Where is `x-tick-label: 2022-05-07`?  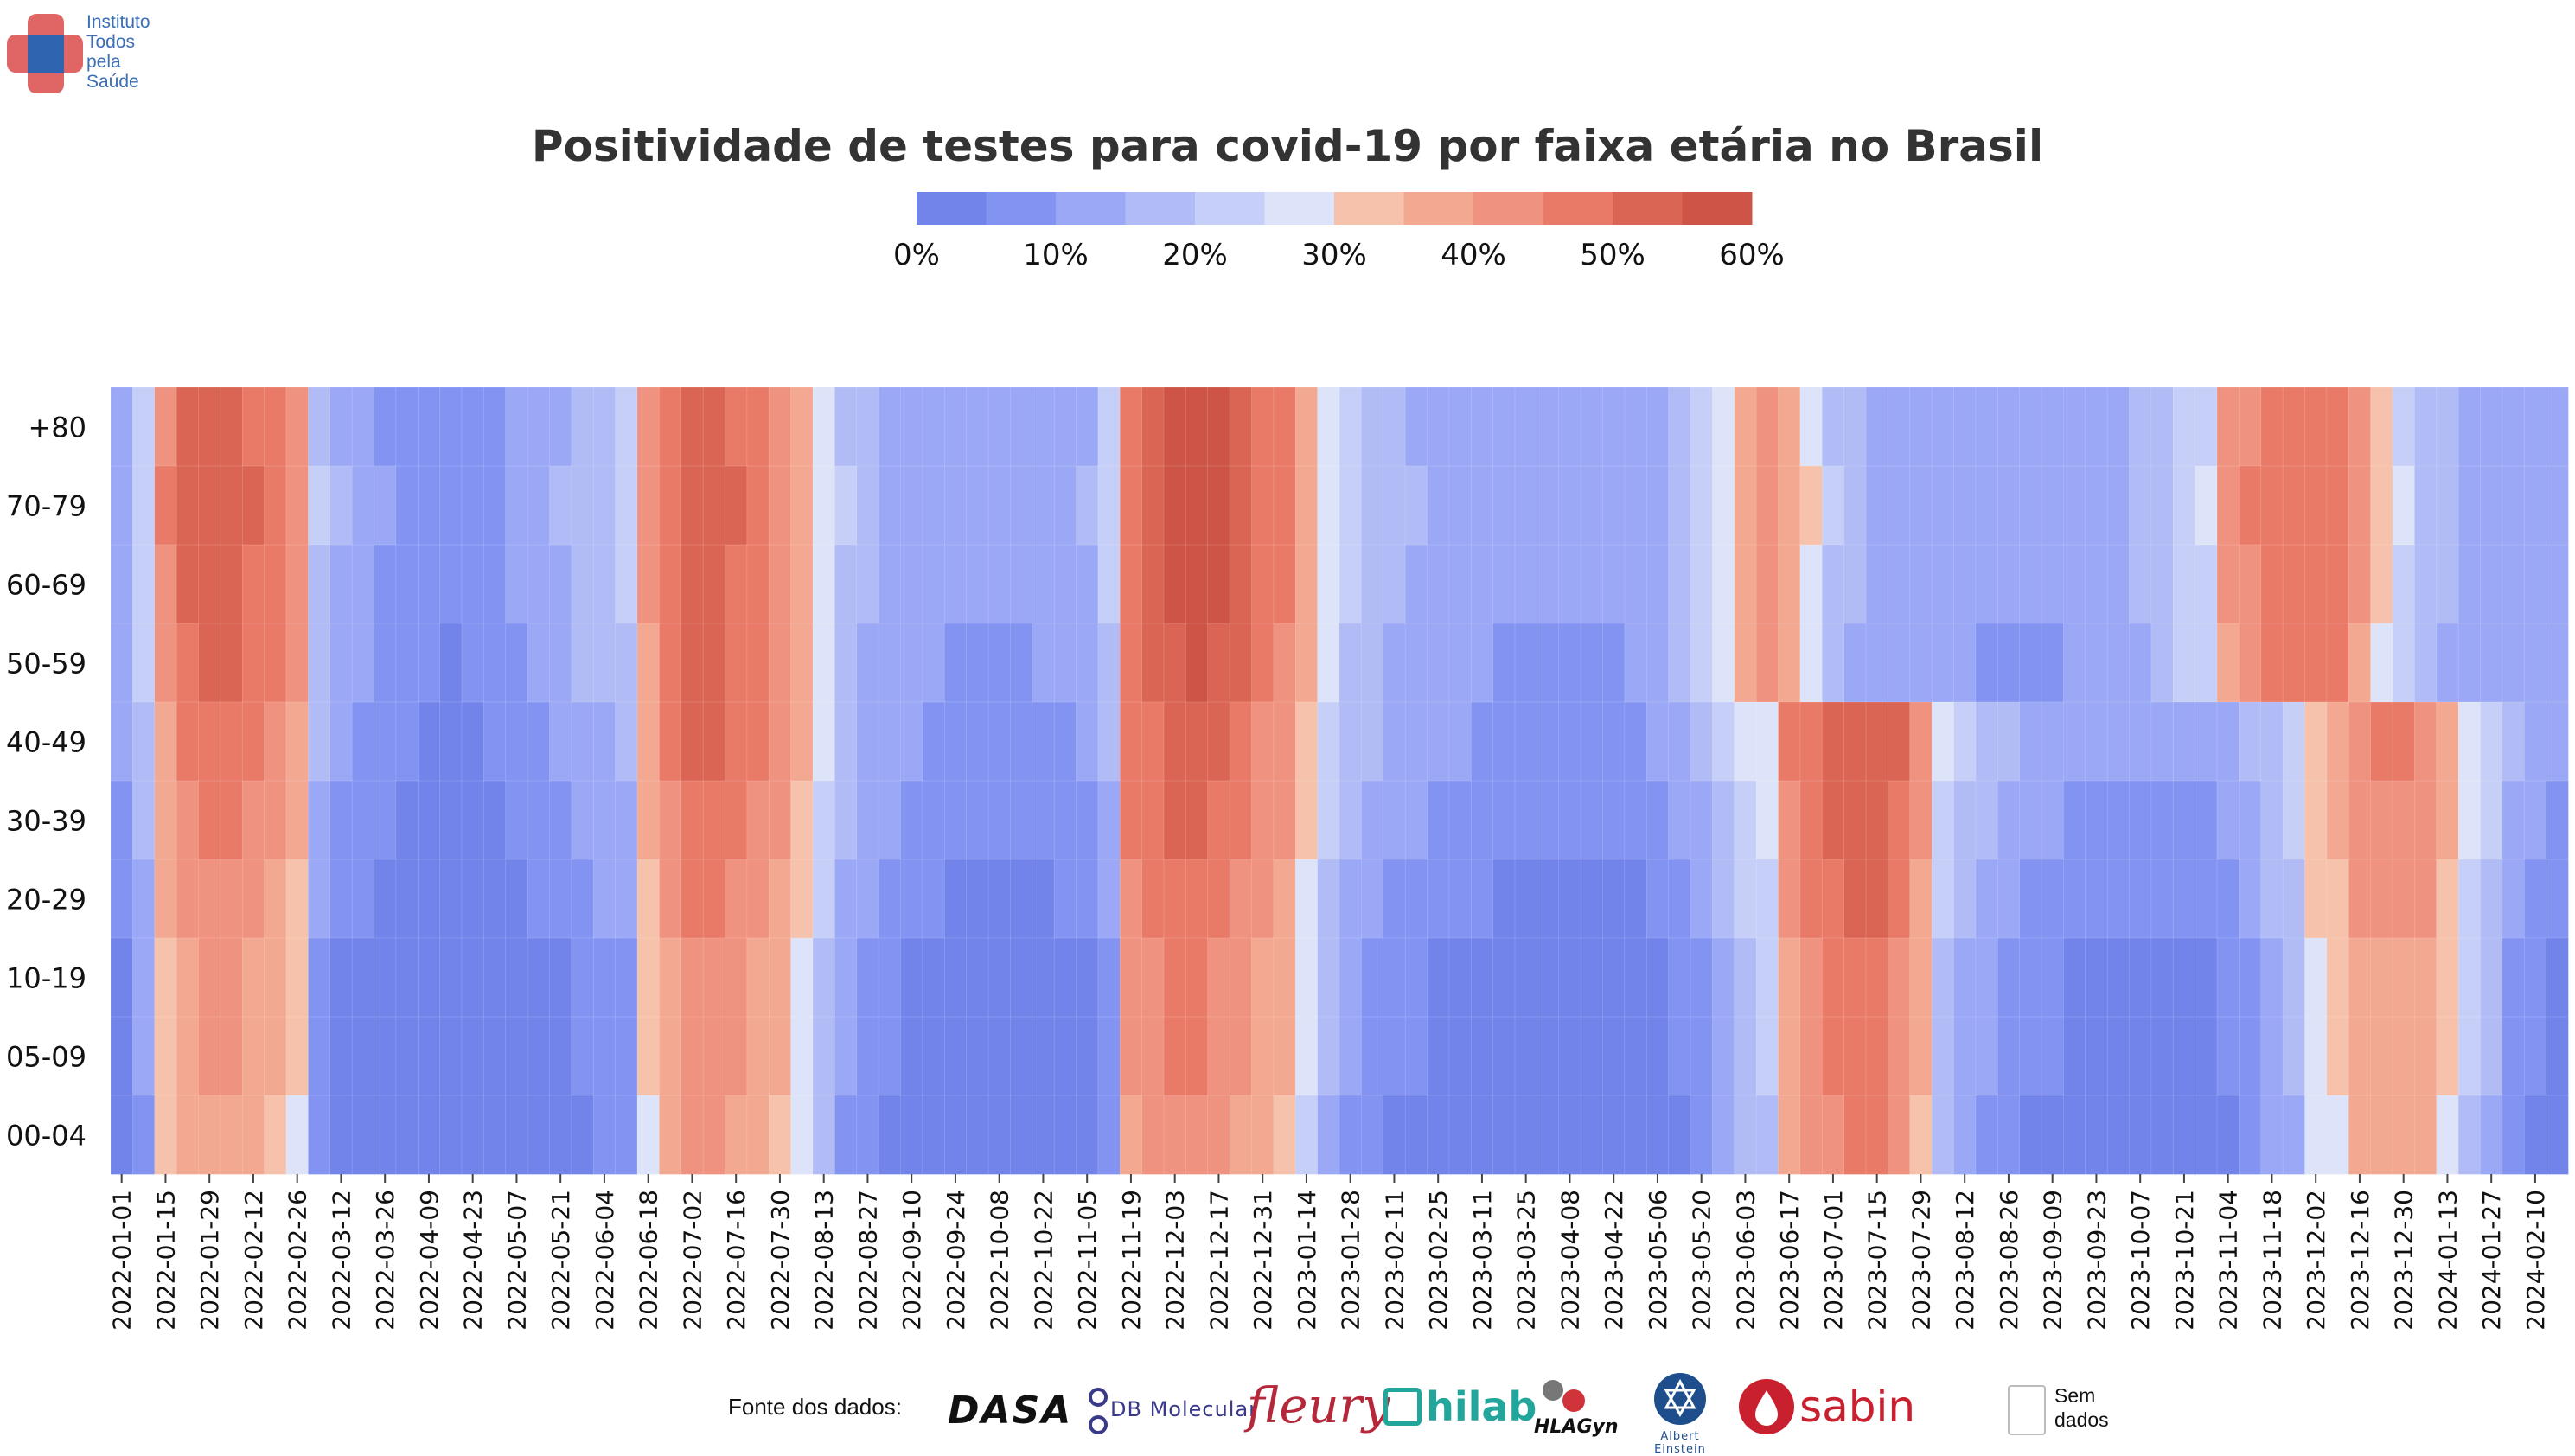
x-tick-label: 2022-05-07 is located at coordinates (516, 1260).